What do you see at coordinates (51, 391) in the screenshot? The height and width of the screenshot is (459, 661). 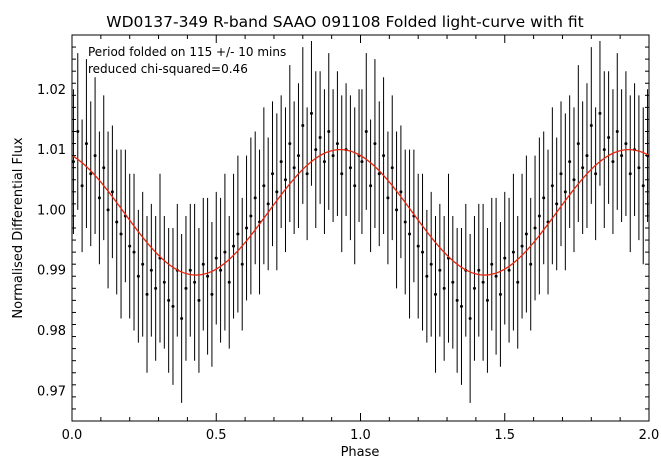 I see `y-tick-label: 0.97` at bounding box center [51, 391].